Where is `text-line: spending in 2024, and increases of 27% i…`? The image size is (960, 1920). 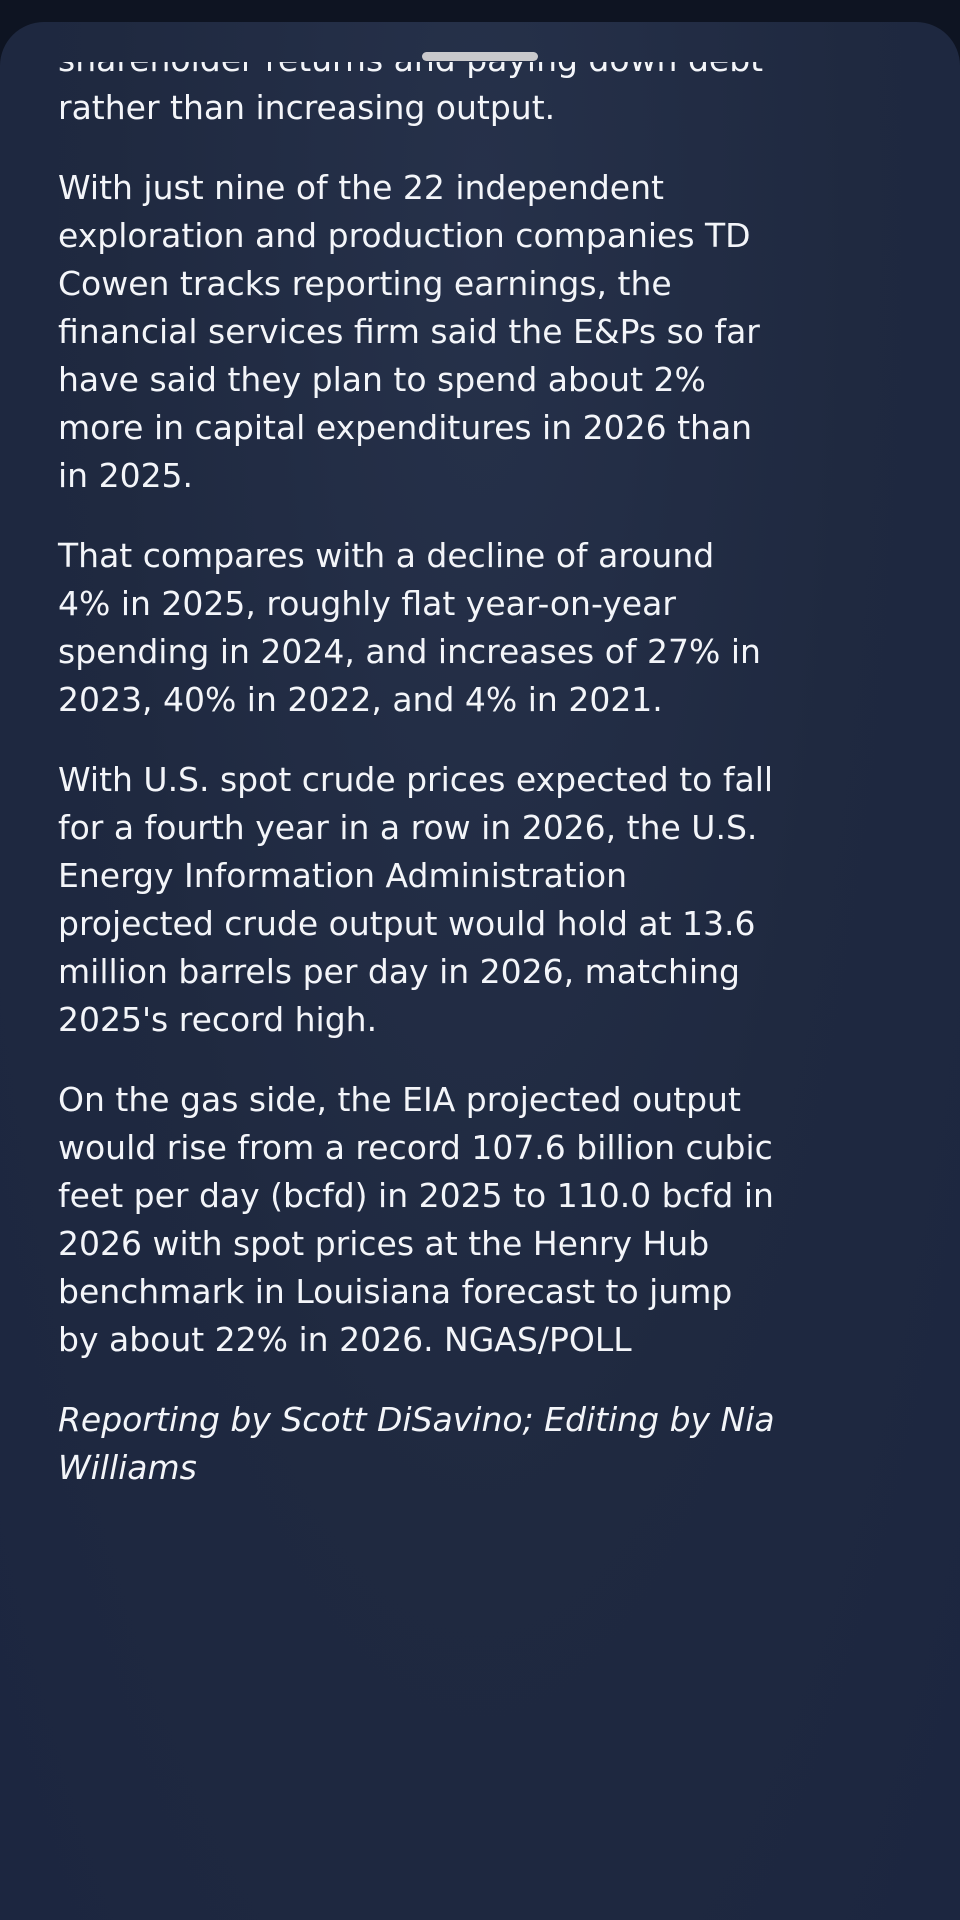
text-line: spending in 2024, and increases of 27% i… is located at coordinates (409, 651).